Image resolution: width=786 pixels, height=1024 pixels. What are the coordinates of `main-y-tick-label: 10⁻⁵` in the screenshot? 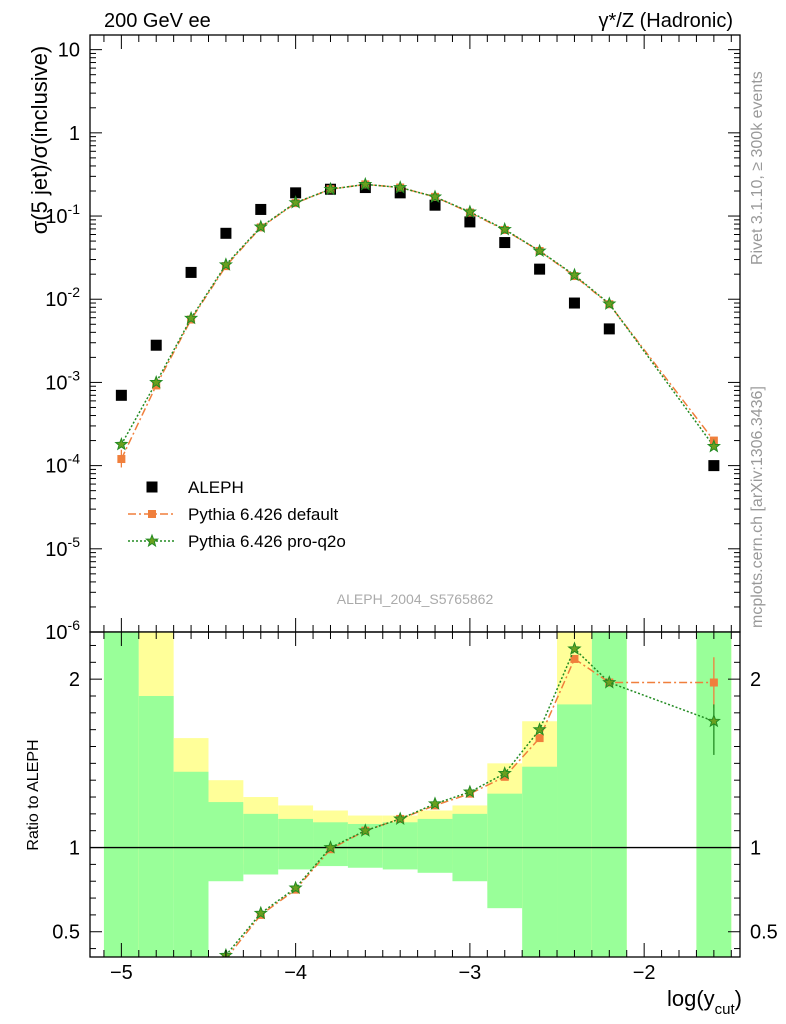 It's located at (62, 547).